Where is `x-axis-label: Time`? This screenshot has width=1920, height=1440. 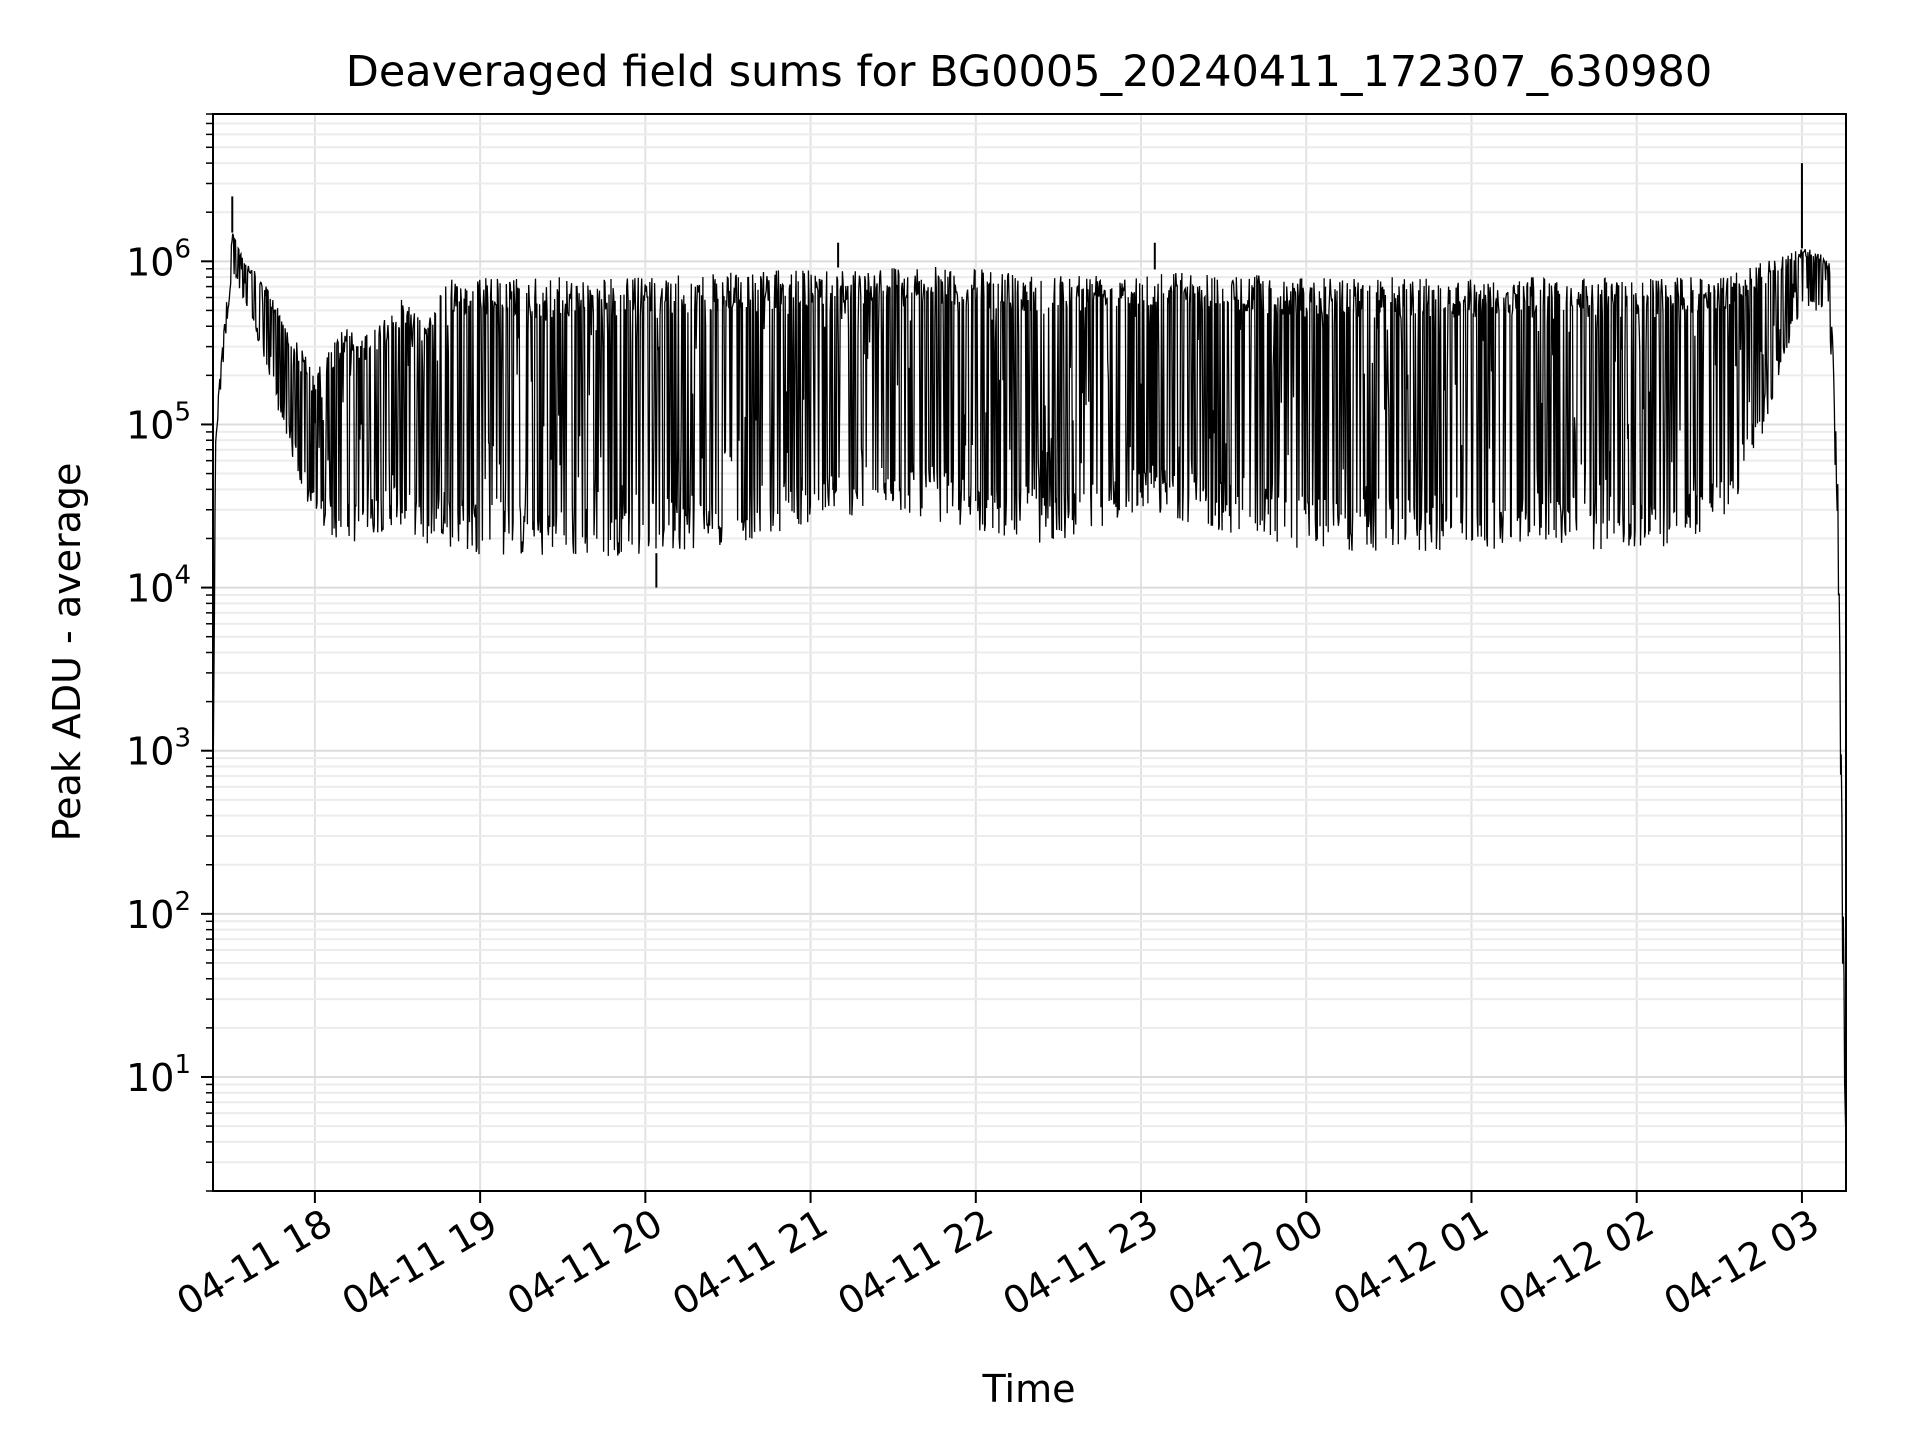 x-axis-label: Time is located at coordinates (1029, 1389).